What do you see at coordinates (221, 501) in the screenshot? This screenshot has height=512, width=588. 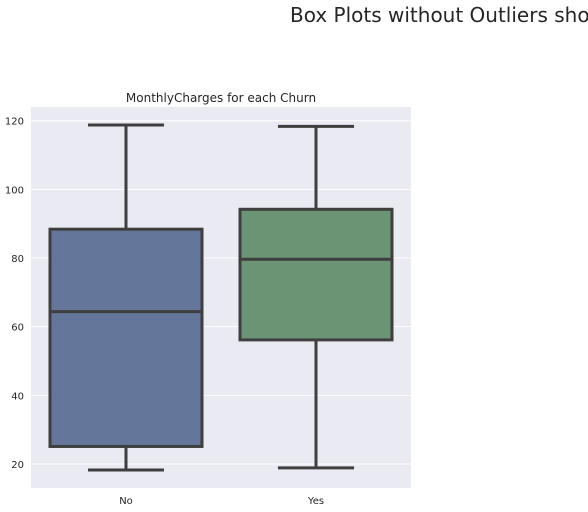 I see `x-axis-ticks: No Yes` at bounding box center [221, 501].